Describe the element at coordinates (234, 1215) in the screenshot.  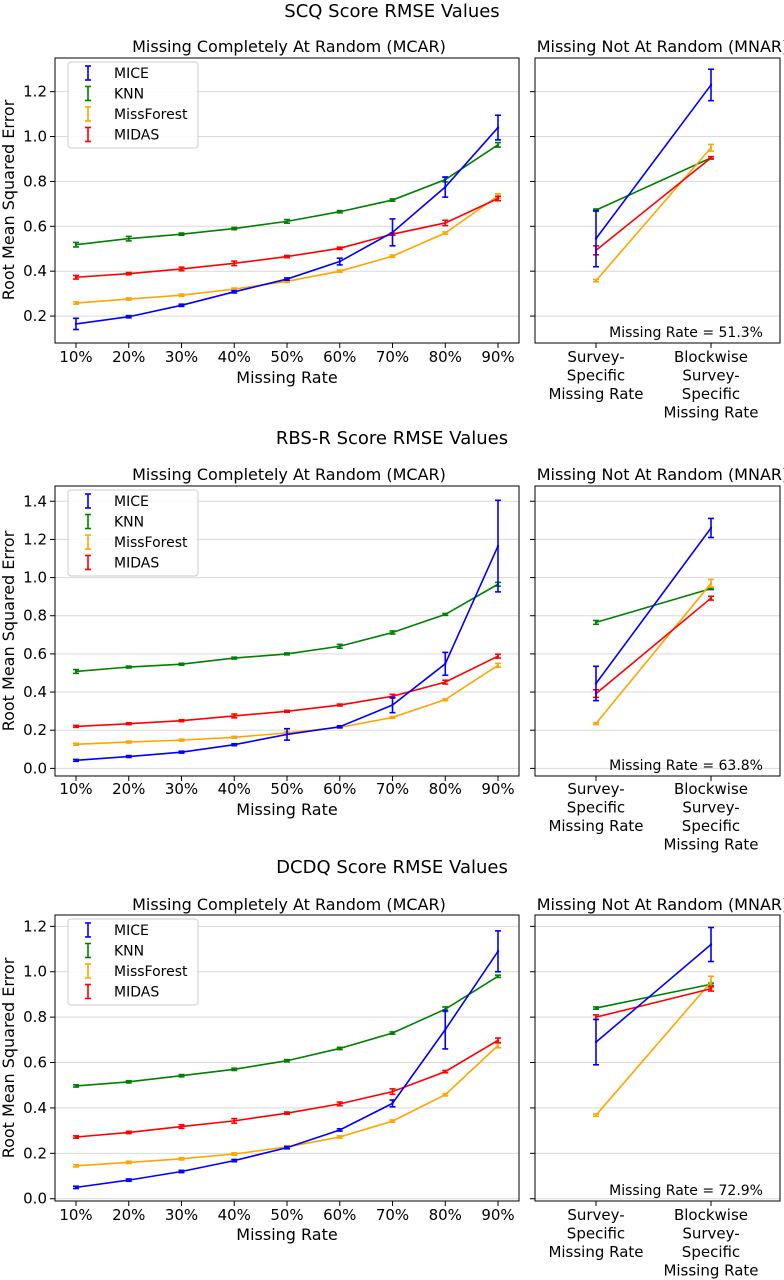
I see `x-tick-label: 40%` at that location.